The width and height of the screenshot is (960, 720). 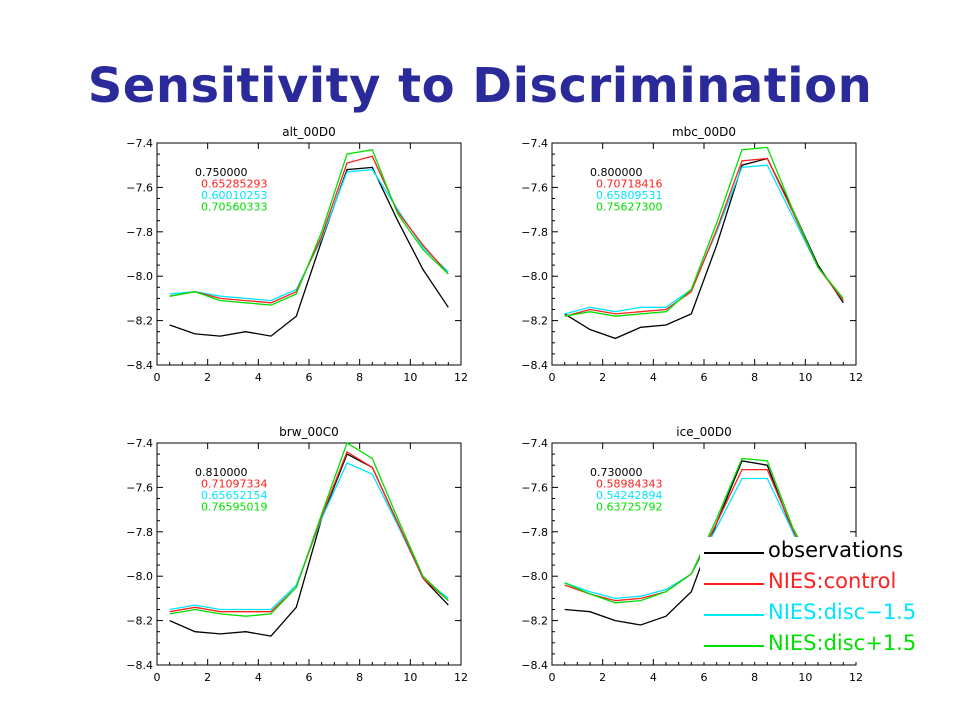 I want to click on stat-value: 0.65285293, so click(x=234, y=184).